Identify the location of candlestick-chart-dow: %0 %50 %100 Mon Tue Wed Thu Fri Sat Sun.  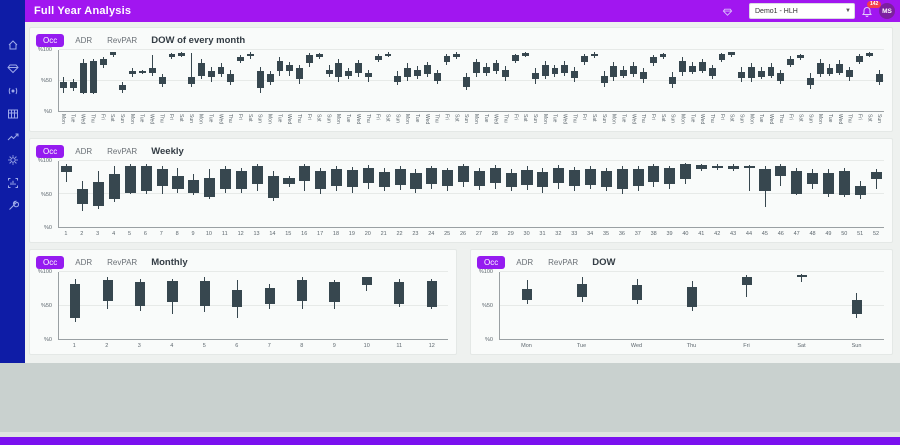
(680, 310).